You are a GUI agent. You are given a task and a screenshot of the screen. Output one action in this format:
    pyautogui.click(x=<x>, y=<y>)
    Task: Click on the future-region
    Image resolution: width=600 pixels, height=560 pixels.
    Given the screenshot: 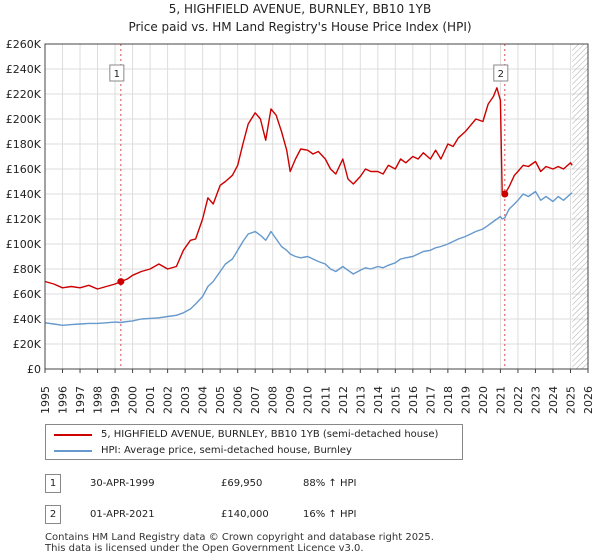 What is the action you would take?
    pyautogui.click(x=580, y=206)
    